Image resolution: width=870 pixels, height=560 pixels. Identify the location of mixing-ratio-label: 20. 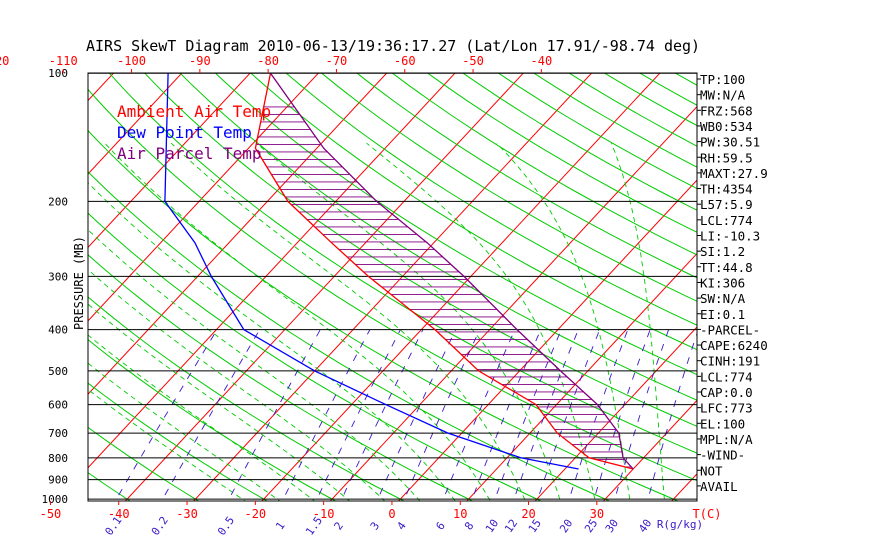
(566, 526).